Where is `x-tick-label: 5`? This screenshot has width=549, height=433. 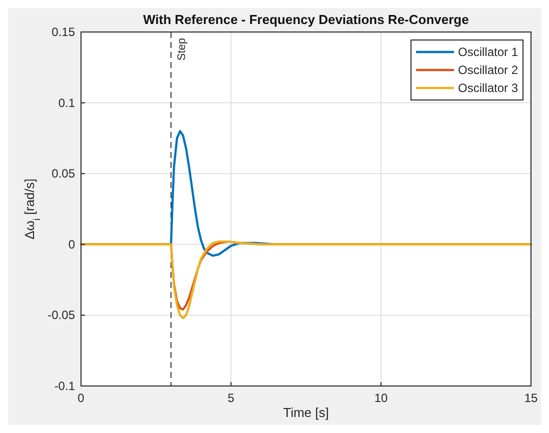 x-tick-label: 5 is located at coordinates (231, 398).